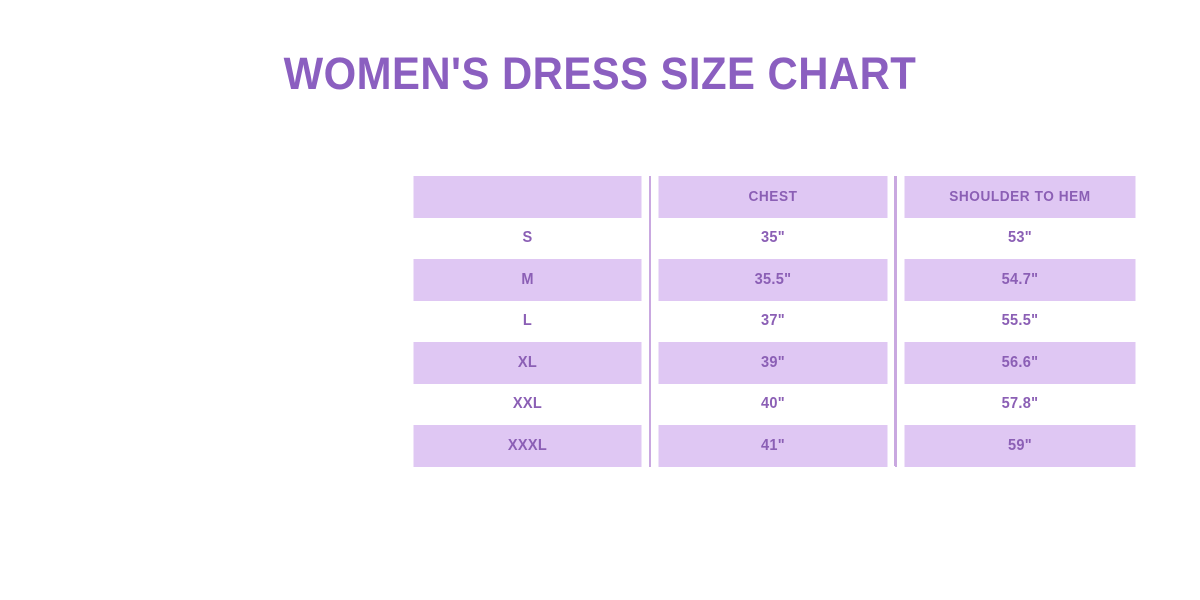  I want to click on page-title: WOMEN'S DRESS SIZE CHART, so click(600, 73).